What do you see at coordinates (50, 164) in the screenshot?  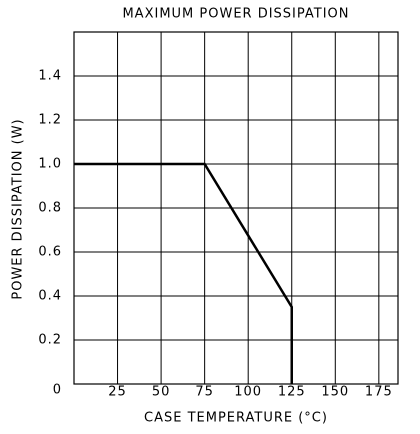 I see `y-tick-label: 1.0` at bounding box center [50, 164].